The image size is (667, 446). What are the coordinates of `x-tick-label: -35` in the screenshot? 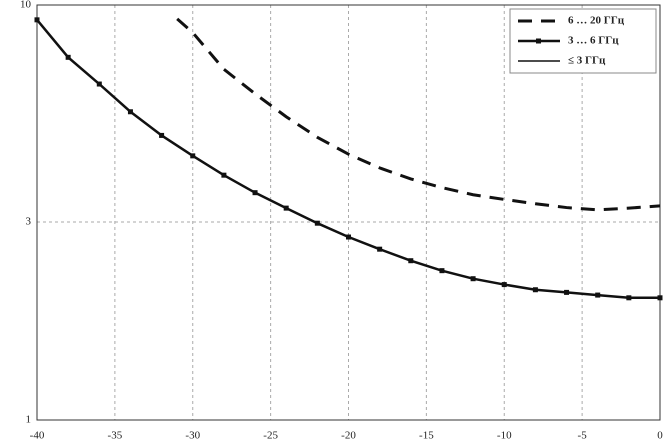 It's located at (115, 436).